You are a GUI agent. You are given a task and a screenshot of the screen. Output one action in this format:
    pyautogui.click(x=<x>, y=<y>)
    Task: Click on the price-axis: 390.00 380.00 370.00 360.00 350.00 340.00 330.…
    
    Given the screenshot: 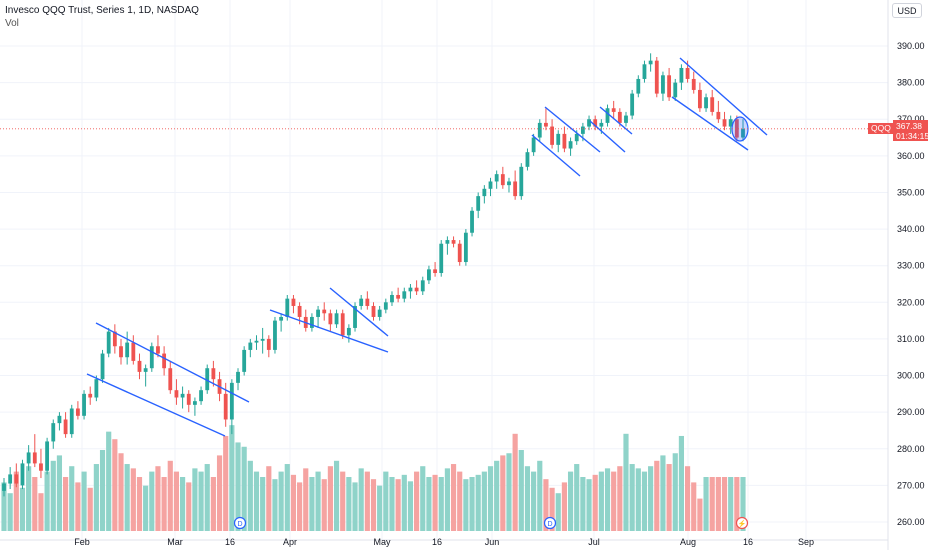 What is the action you would take?
    pyautogui.click(x=911, y=284)
    